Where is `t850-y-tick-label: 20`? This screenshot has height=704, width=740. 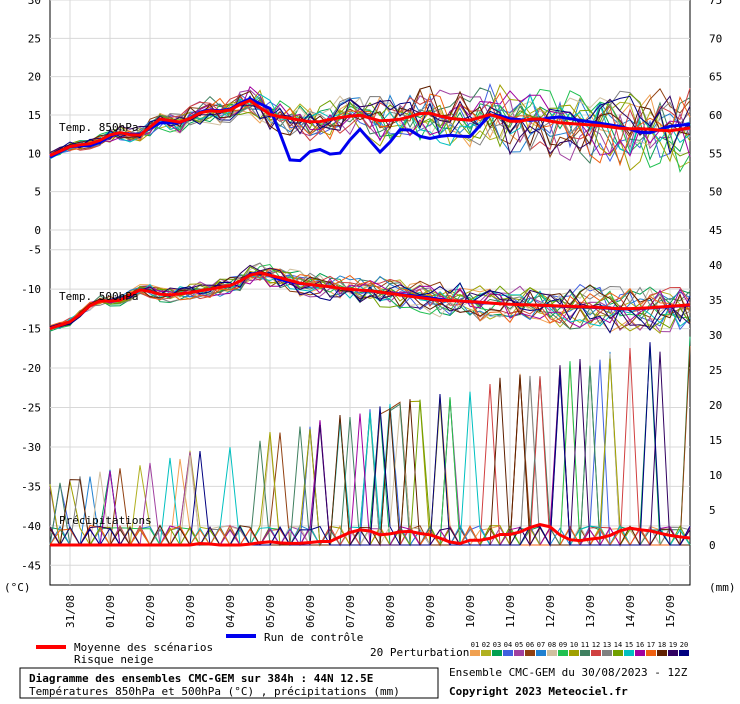 t850-y-tick-label: 20 is located at coordinates (34, 77).